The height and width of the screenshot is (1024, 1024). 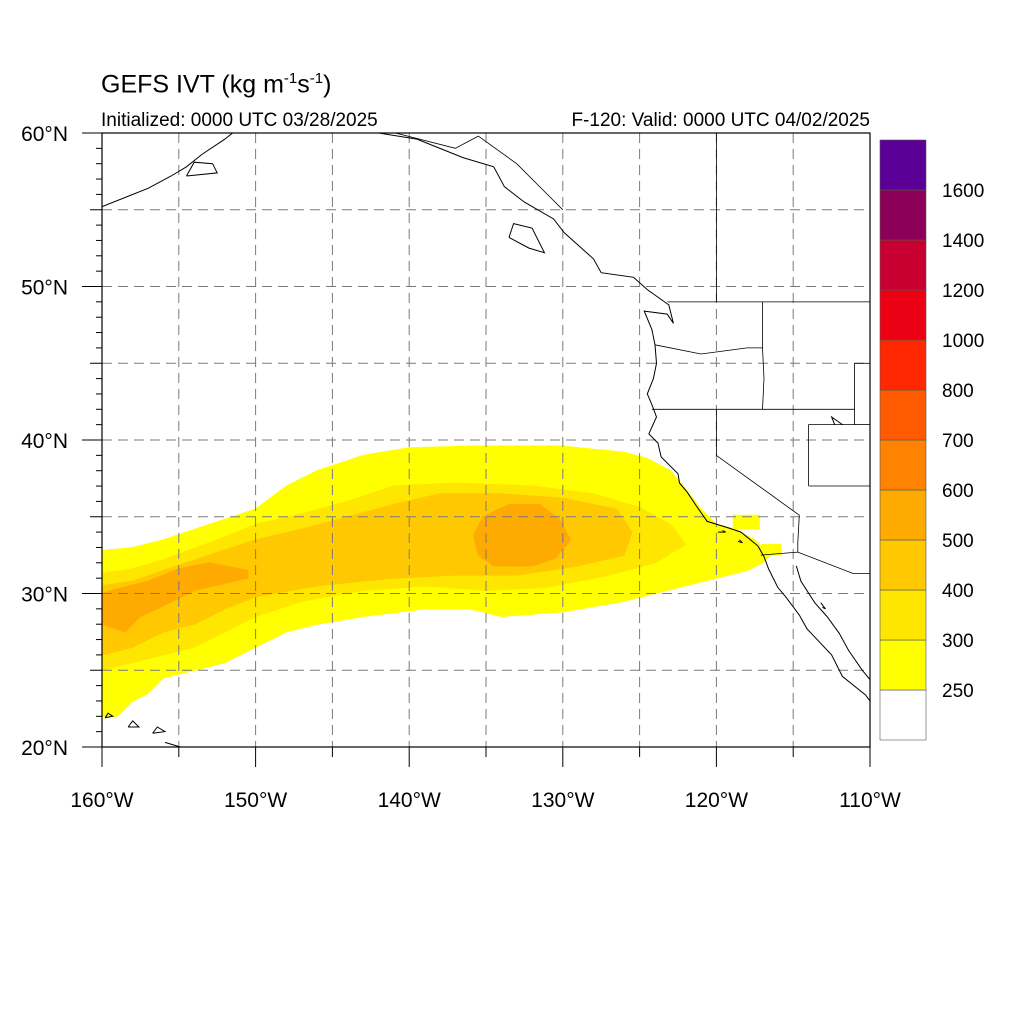 I want to click on colorbar-label: 500, so click(x=958, y=541).